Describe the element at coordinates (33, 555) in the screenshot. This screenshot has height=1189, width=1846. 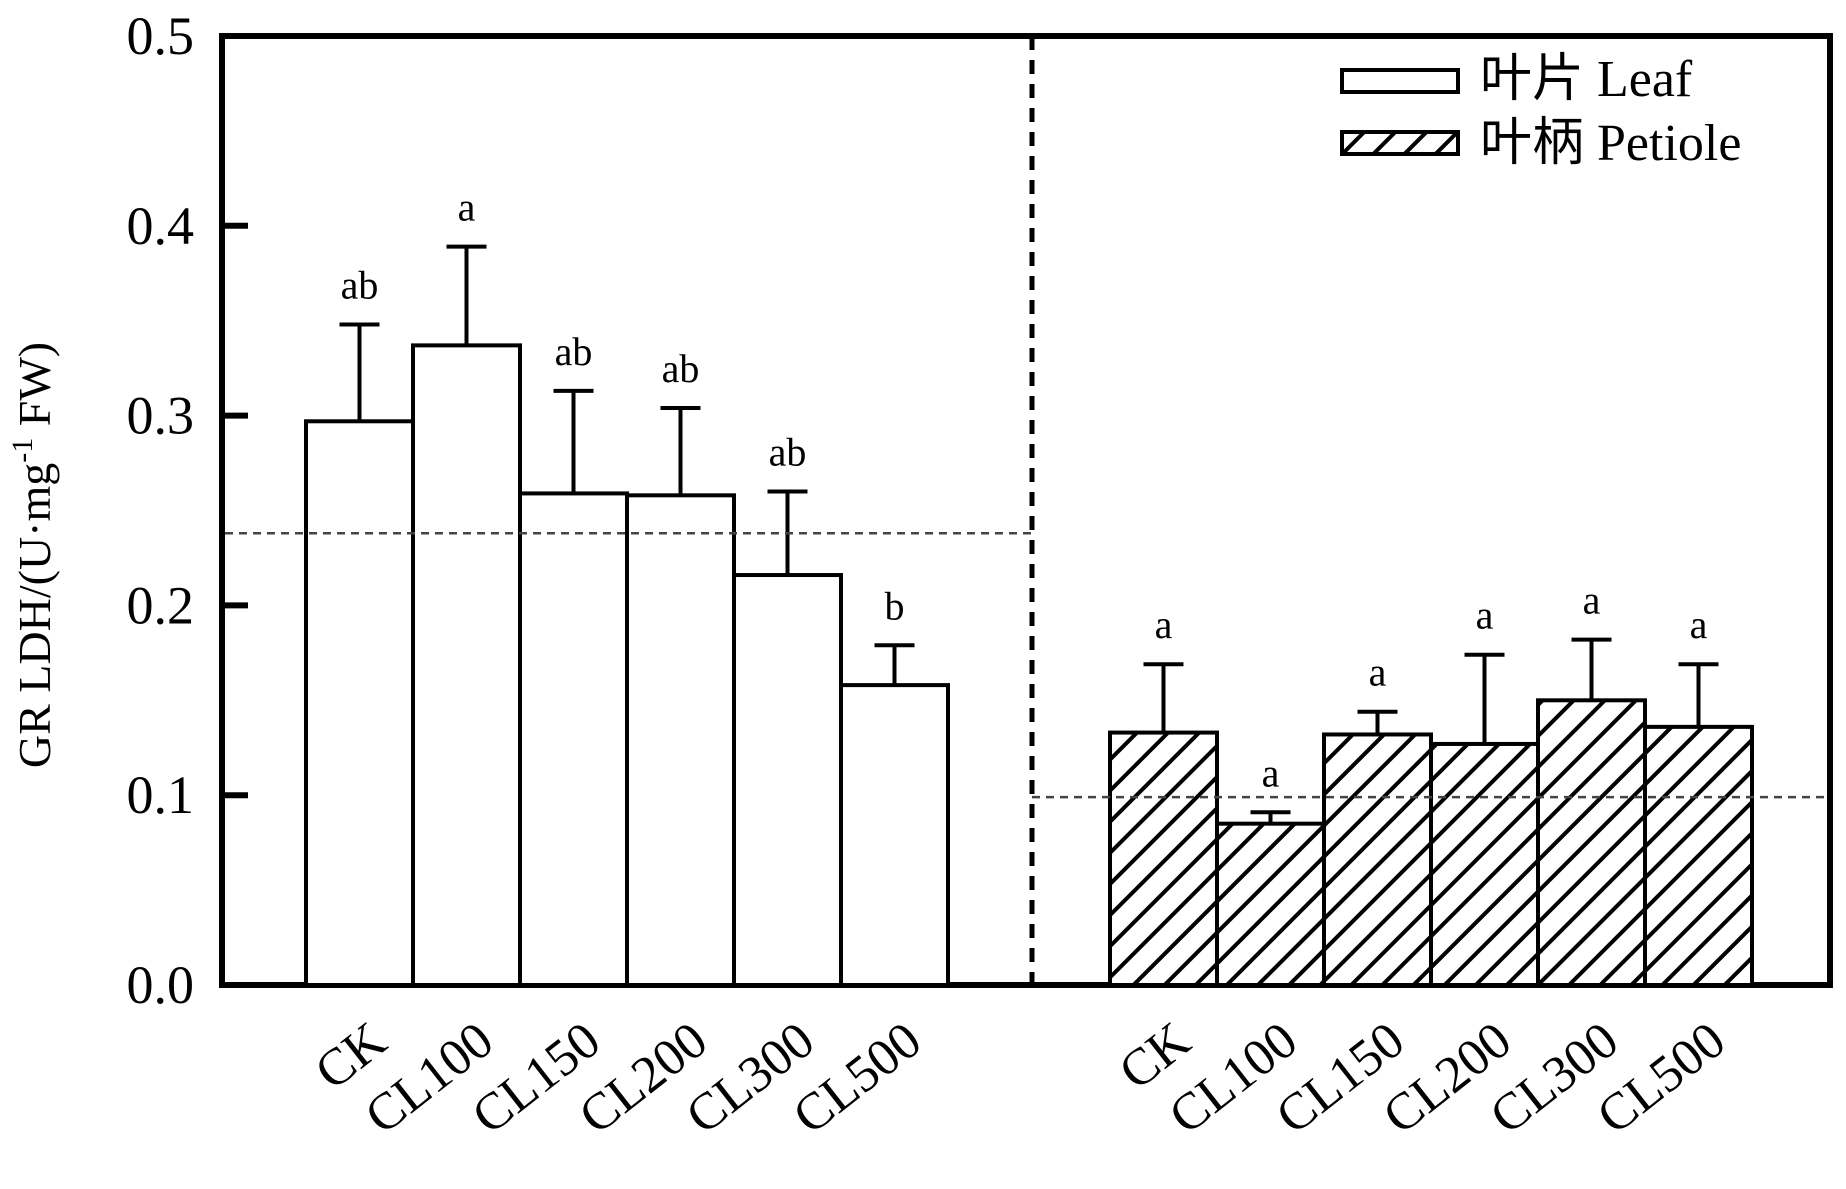
I see `y-axis-label: GR LDH/(U·mg-1 FW)` at that location.